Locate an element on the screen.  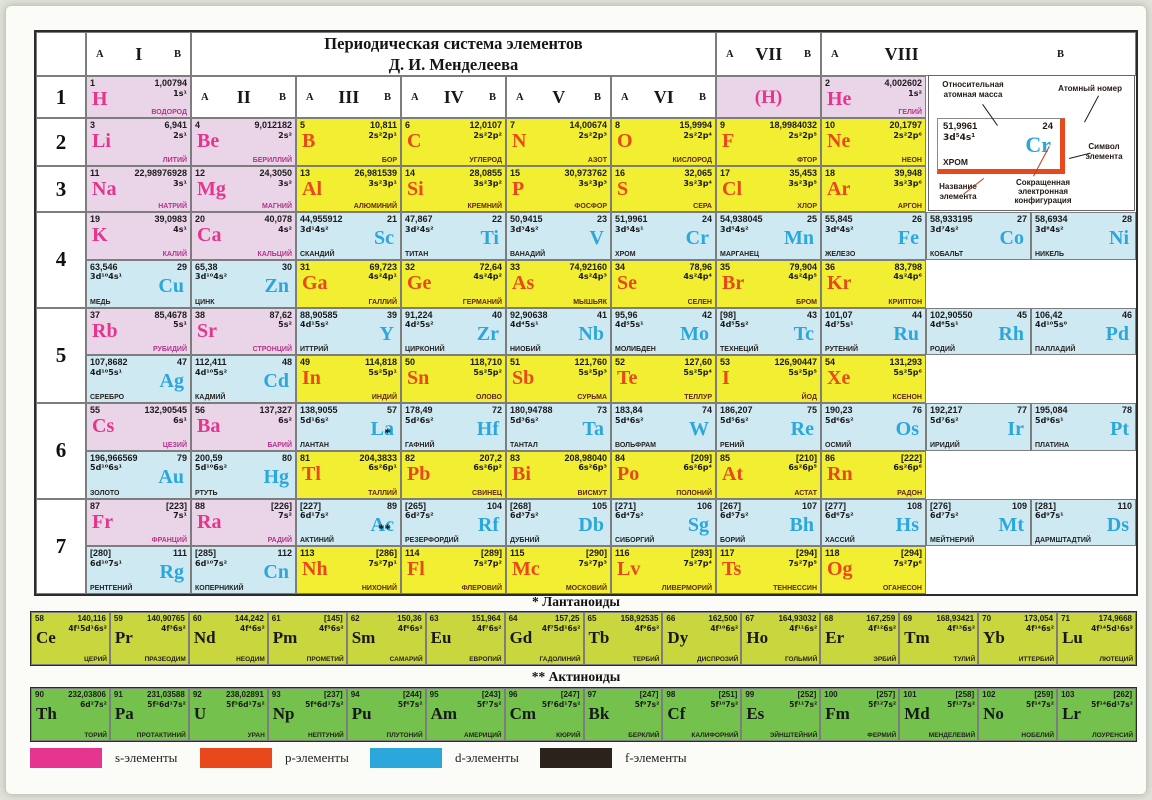
element-cell-Ar: 18 39,948 3s²3p⁶ Ar АРГОН is located at coordinates (873, 189).